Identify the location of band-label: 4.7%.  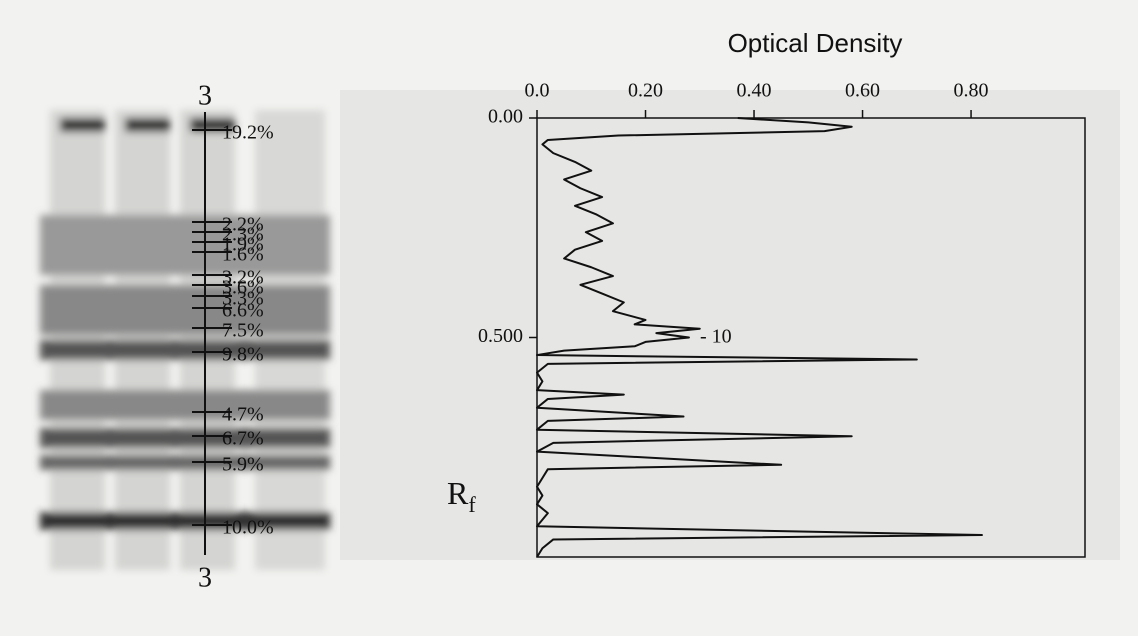
(243, 415).